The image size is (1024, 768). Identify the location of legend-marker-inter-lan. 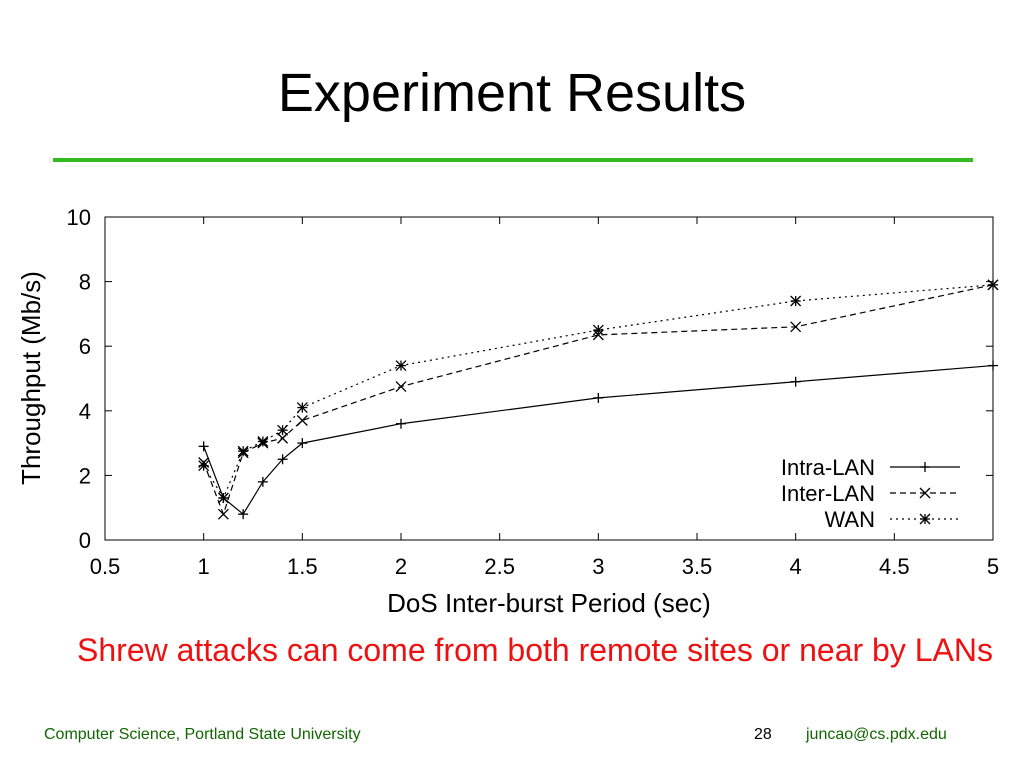
(925, 493).